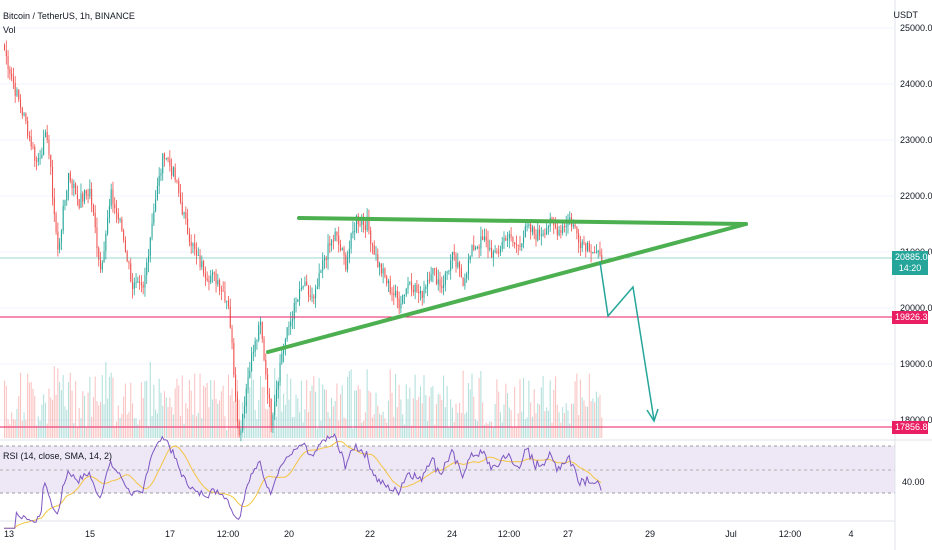 This screenshot has width=932, height=550. What do you see at coordinates (522, 221) in the screenshot?
I see `triangle-upper-trendline` at bounding box center [522, 221].